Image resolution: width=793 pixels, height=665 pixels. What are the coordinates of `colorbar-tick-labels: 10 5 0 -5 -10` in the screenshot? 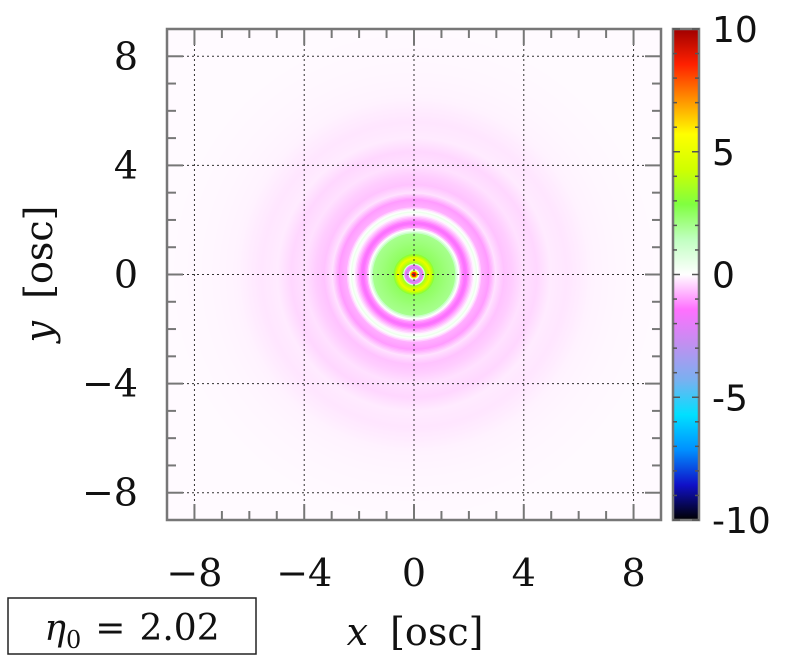 It's located at (741, 276).